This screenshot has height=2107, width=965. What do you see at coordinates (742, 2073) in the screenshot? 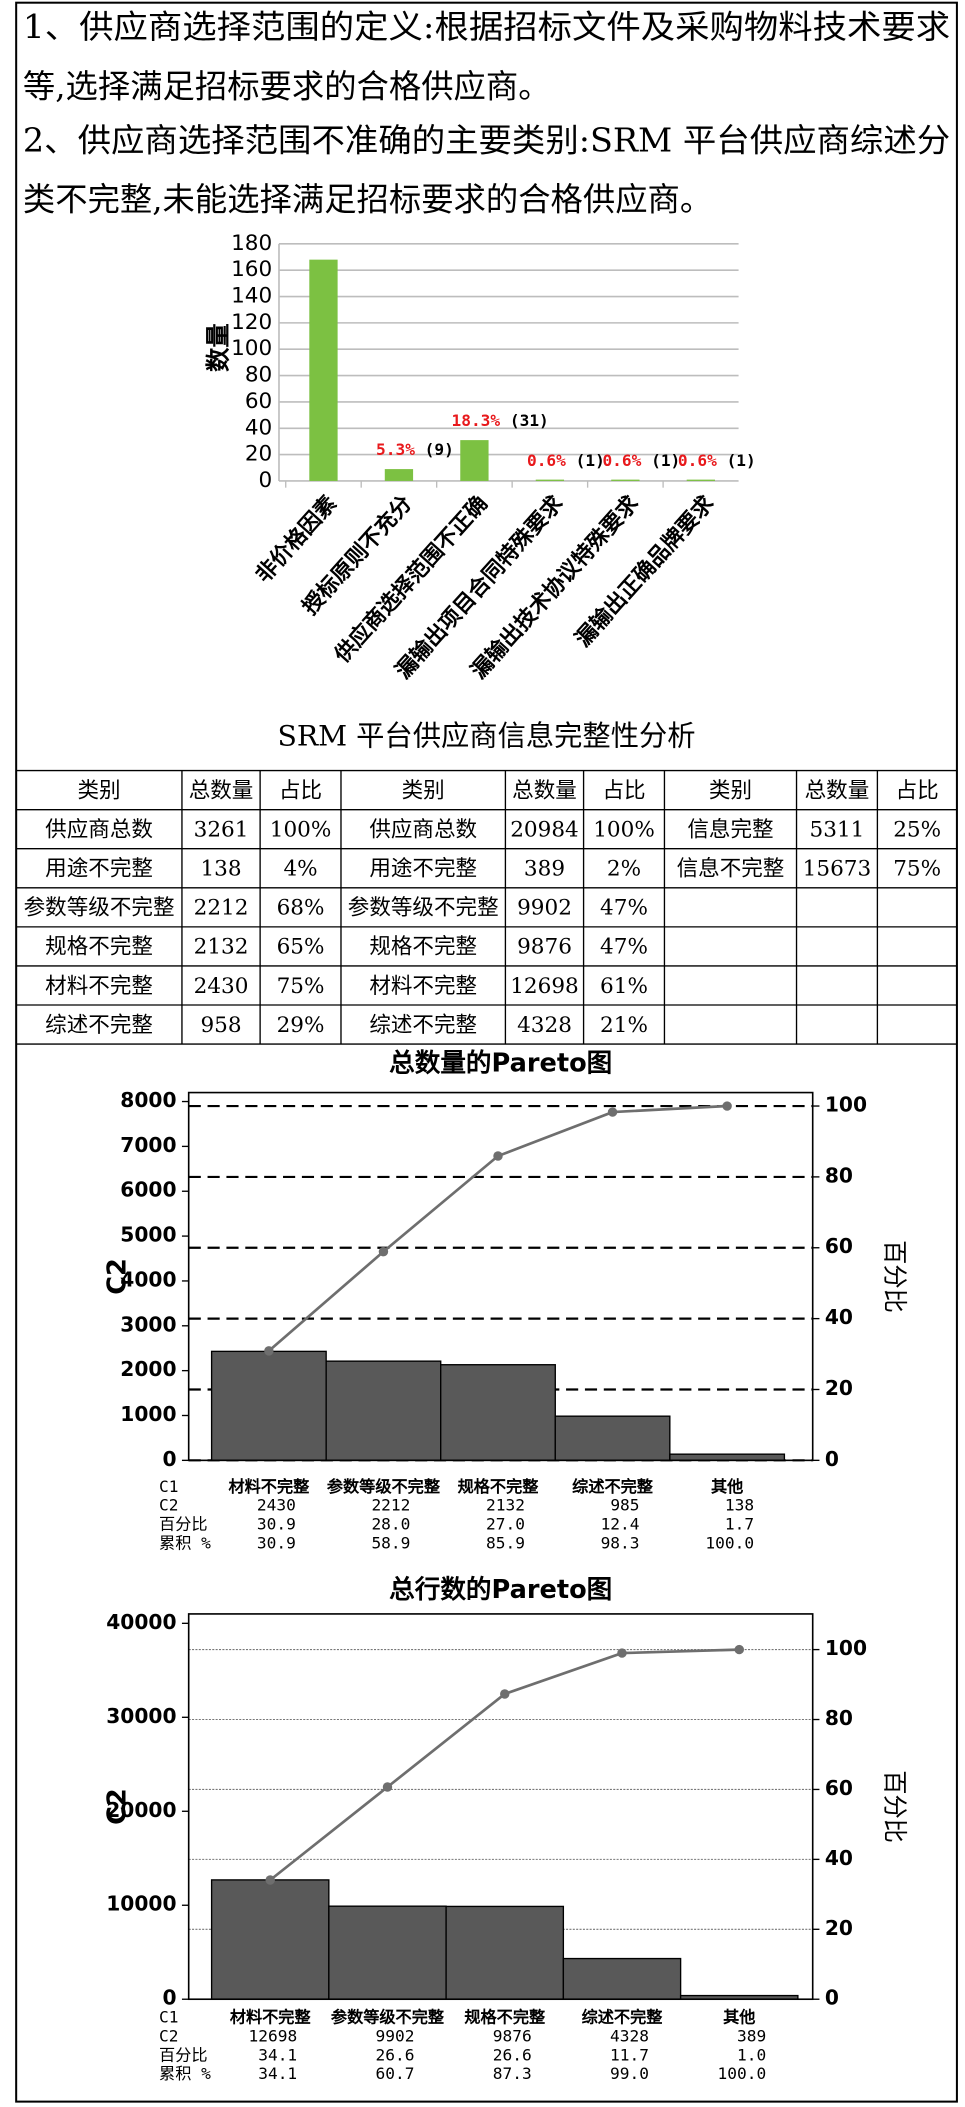
I see `summary-cumulative: 100.0` at bounding box center [742, 2073].